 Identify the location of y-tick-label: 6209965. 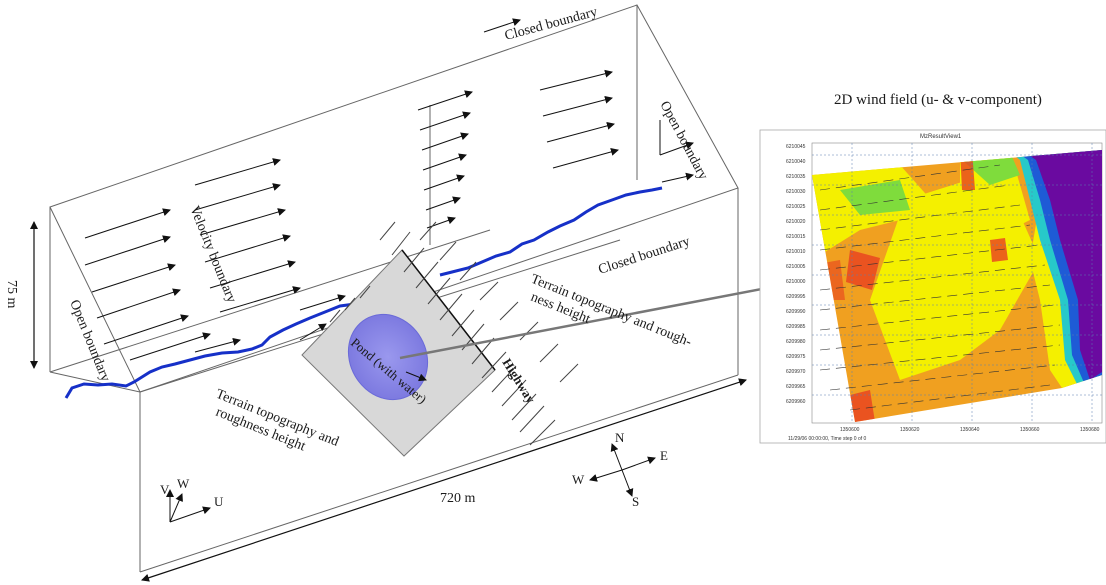
(796, 387).